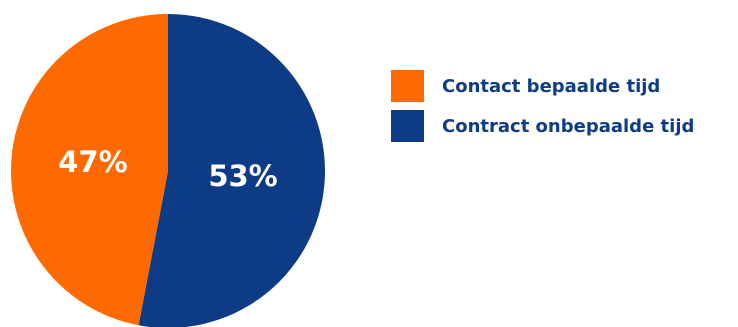  I want to click on pie-value-label: 47%, so click(92, 162).